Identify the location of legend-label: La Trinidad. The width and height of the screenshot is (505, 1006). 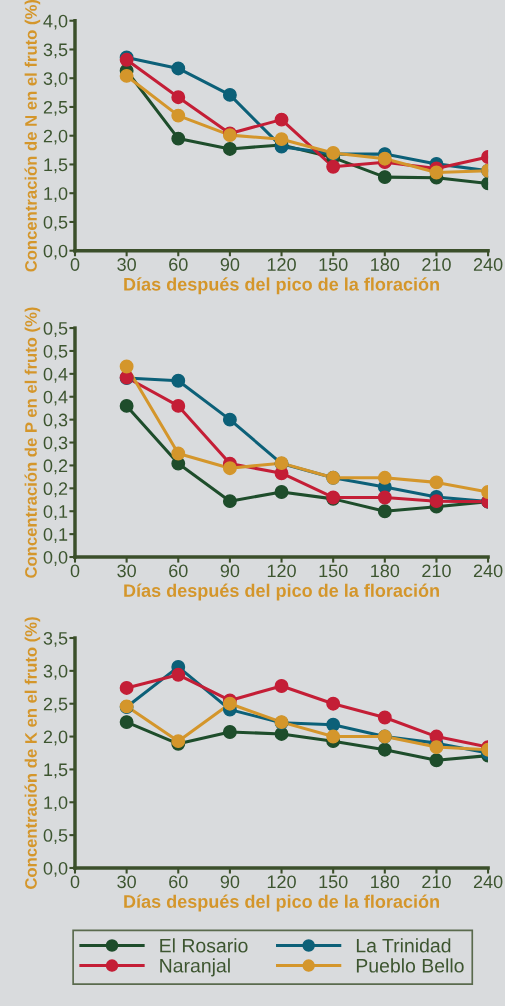
(403, 945).